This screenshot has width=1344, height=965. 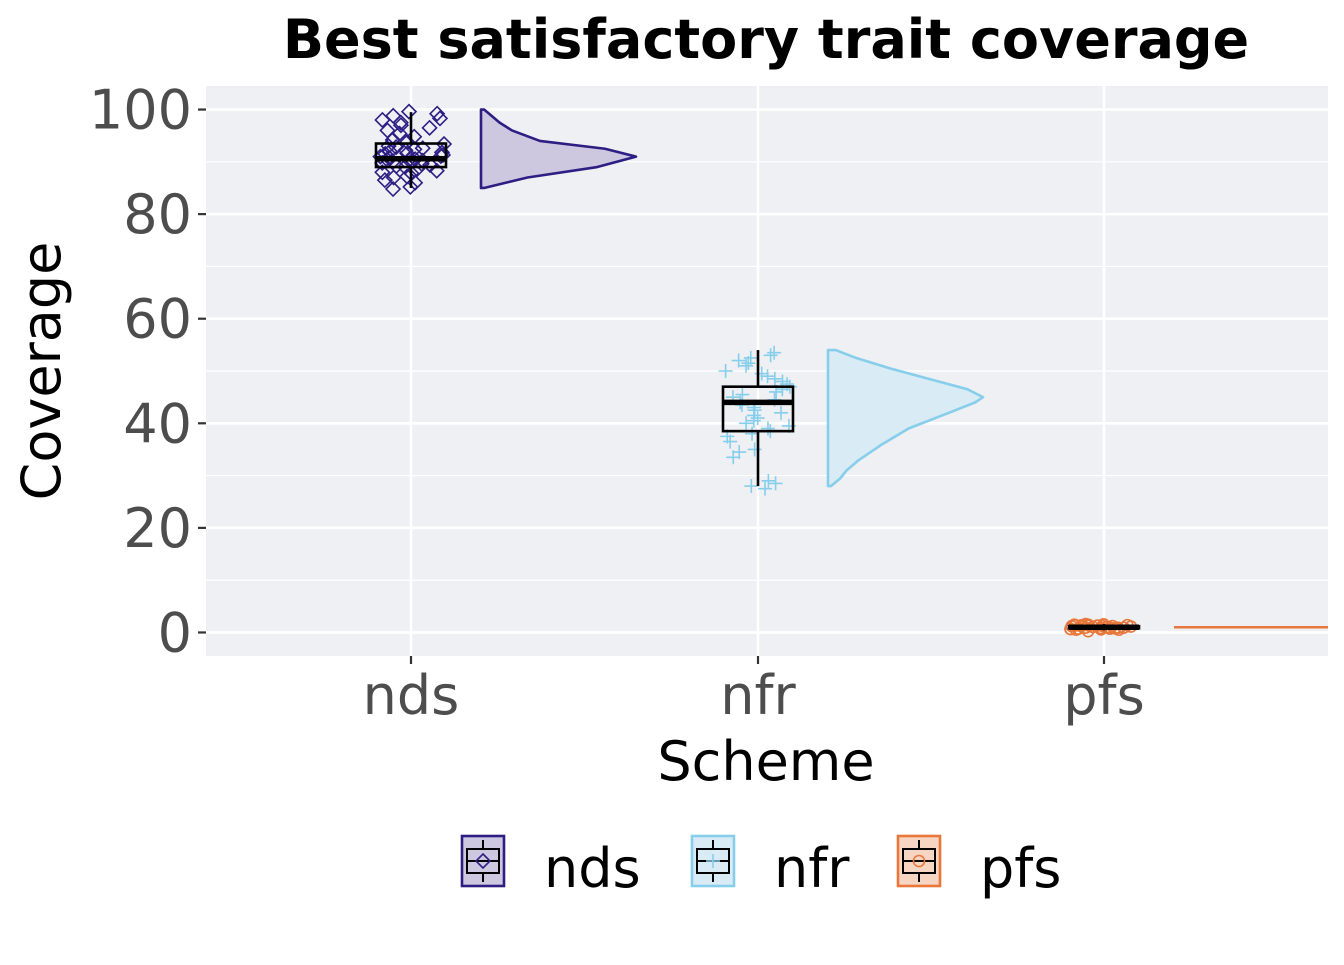 What do you see at coordinates (905, 418) in the screenshot?
I see `violin-nfr` at bounding box center [905, 418].